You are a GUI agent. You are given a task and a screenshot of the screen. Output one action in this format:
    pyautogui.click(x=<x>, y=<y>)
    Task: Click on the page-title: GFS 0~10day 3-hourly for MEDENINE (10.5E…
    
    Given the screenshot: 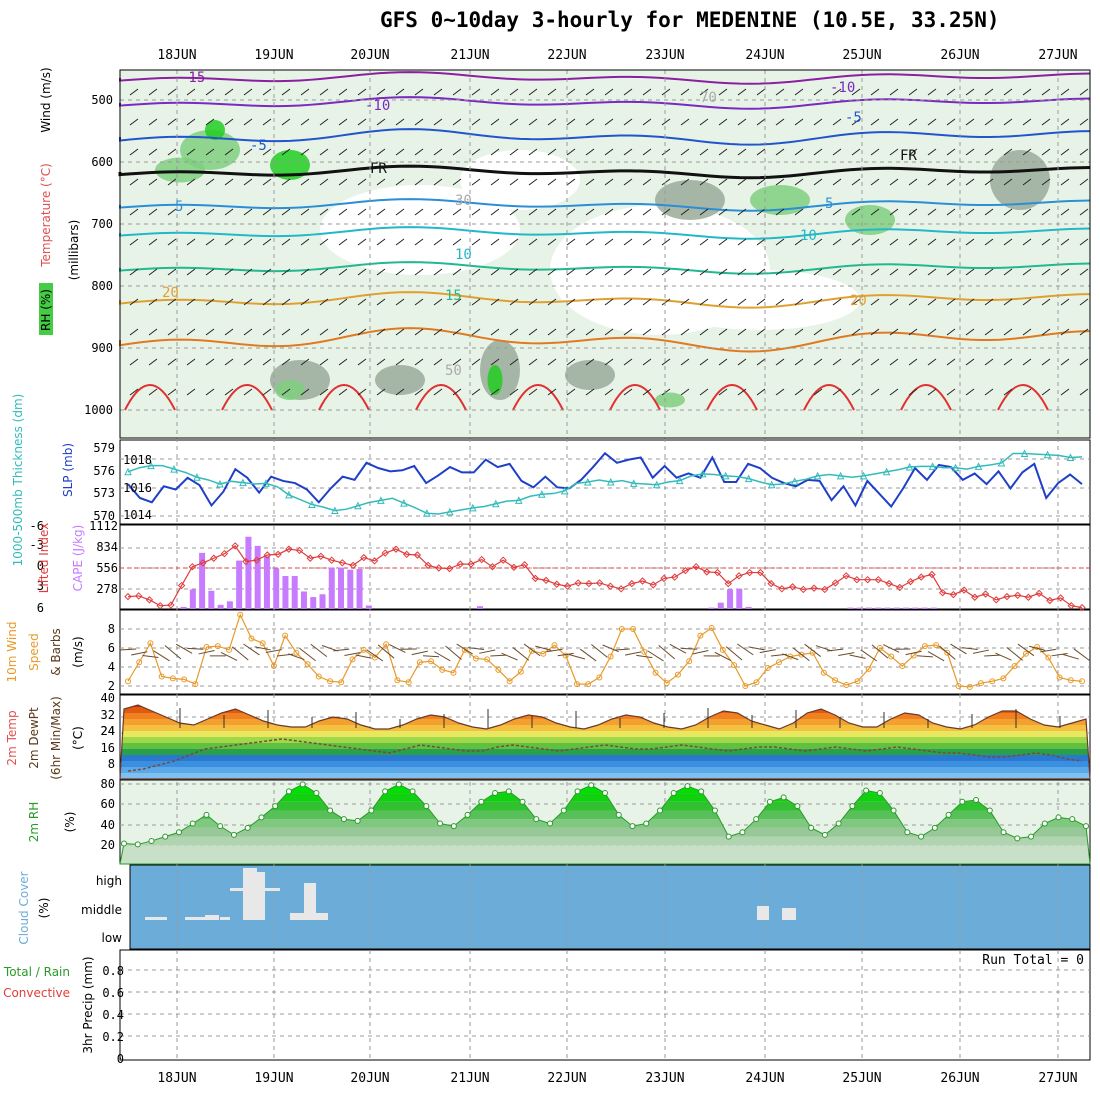 What is the action you would take?
    pyautogui.click(x=690, y=20)
    